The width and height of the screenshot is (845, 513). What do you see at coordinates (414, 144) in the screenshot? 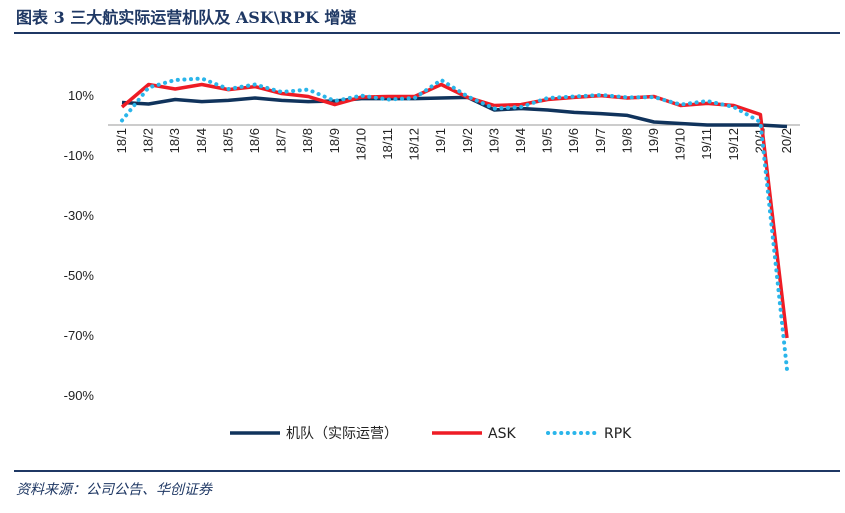
I see `x-tick-label: 18/12` at bounding box center [414, 144].